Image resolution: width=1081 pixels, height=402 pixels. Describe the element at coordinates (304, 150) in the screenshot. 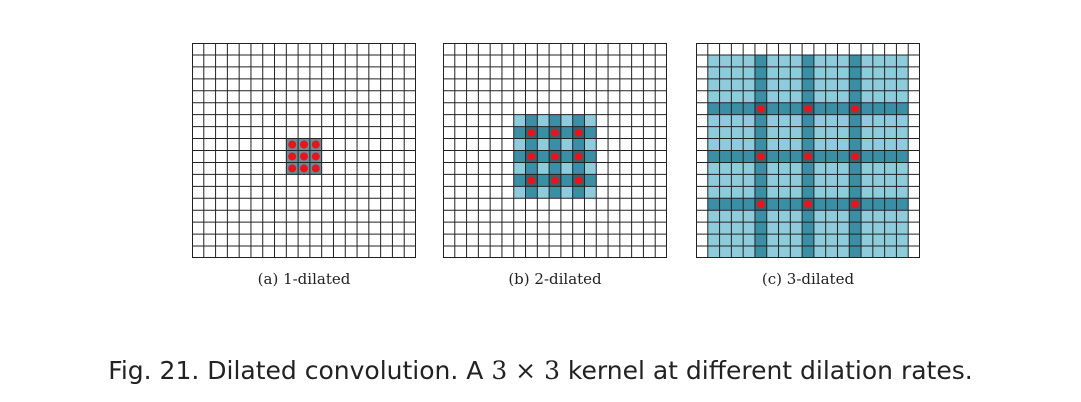

I see `grid-panel-a` at that location.